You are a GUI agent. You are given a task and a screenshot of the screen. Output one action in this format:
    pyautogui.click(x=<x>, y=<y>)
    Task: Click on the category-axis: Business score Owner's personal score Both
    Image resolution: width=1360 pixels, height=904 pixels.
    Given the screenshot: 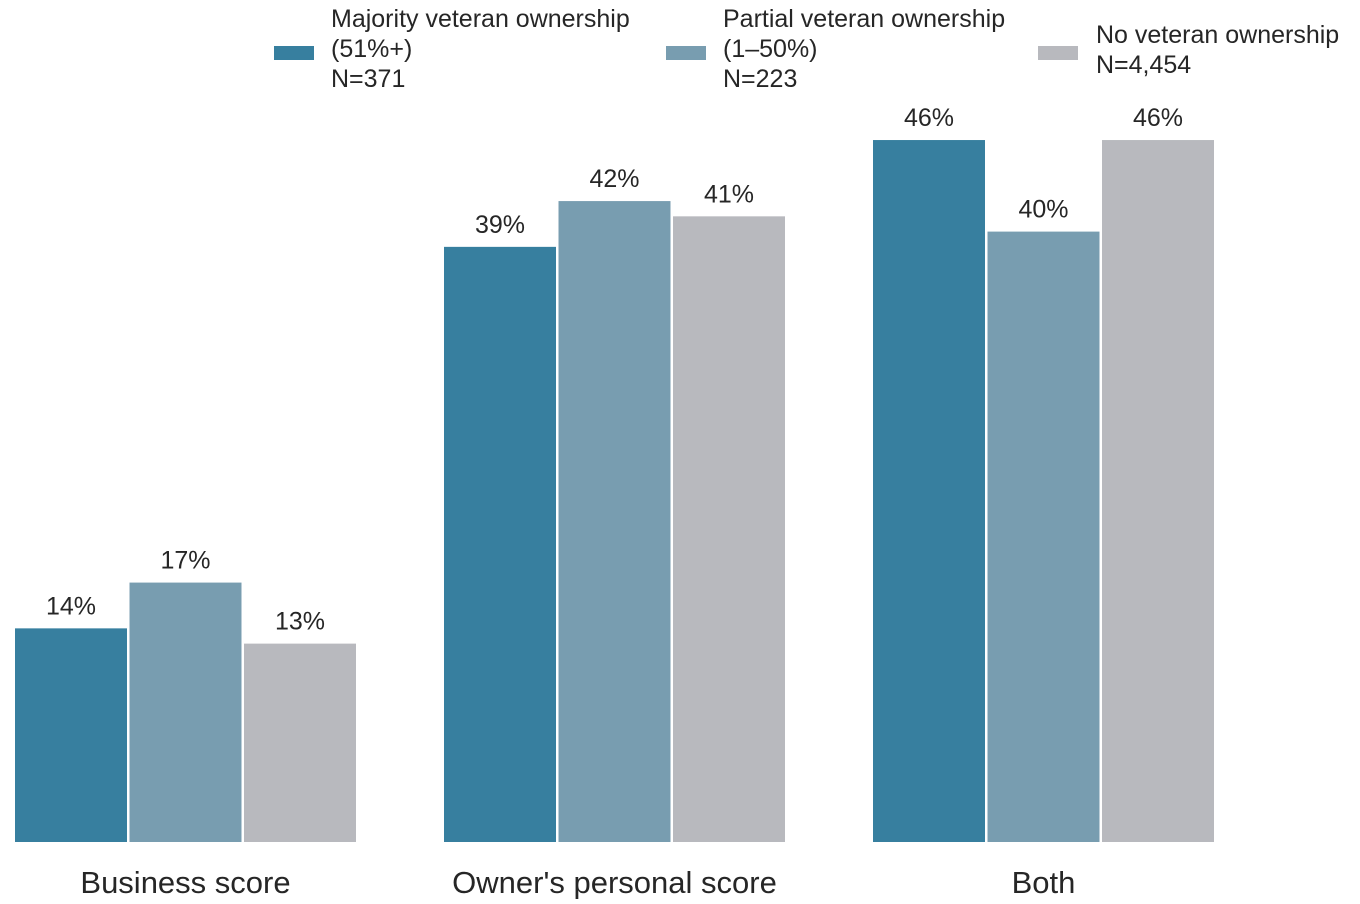 What is the action you would take?
    pyautogui.click(x=578, y=882)
    